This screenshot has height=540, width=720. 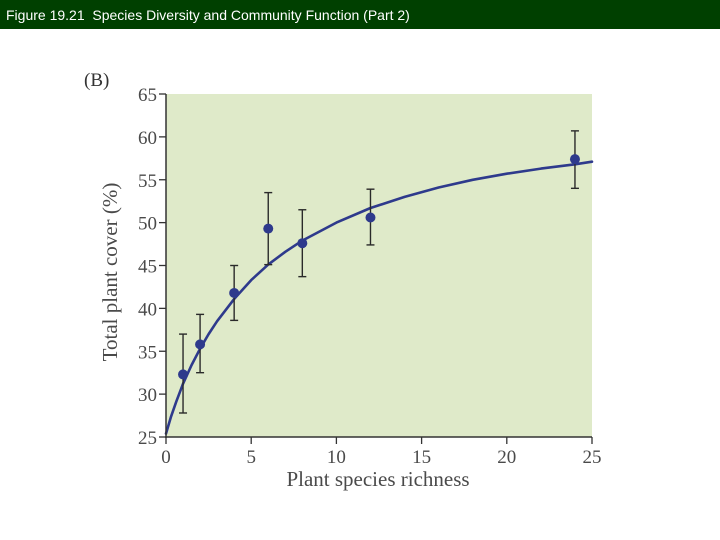 What do you see at coordinates (336, 457) in the screenshot?
I see `x-tick-label: 10` at bounding box center [336, 457].